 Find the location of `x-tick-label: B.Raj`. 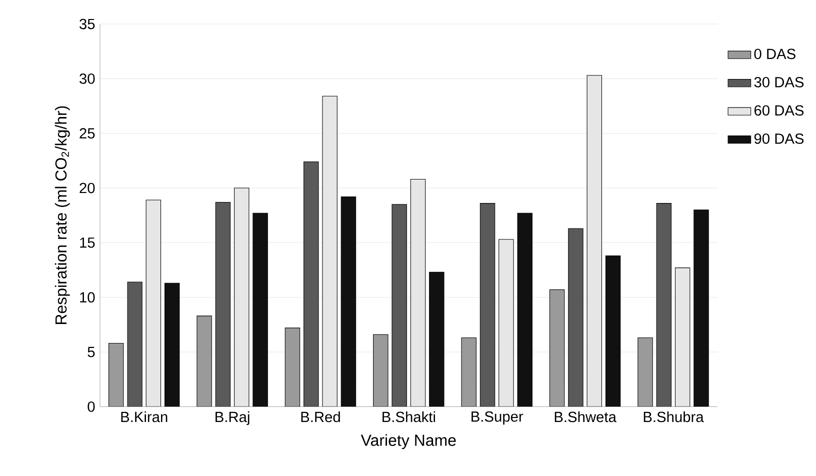

x-tick-label: B.Raj is located at coordinates (233, 418).